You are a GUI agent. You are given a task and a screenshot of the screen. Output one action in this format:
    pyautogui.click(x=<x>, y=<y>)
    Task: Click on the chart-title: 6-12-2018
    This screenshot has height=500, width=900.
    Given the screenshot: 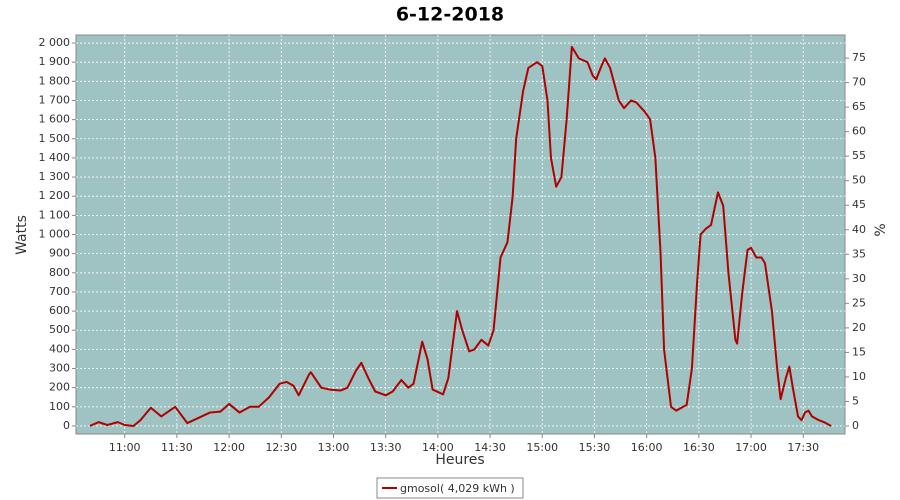 What is the action you would take?
    pyautogui.click(x=450, y=15)
    